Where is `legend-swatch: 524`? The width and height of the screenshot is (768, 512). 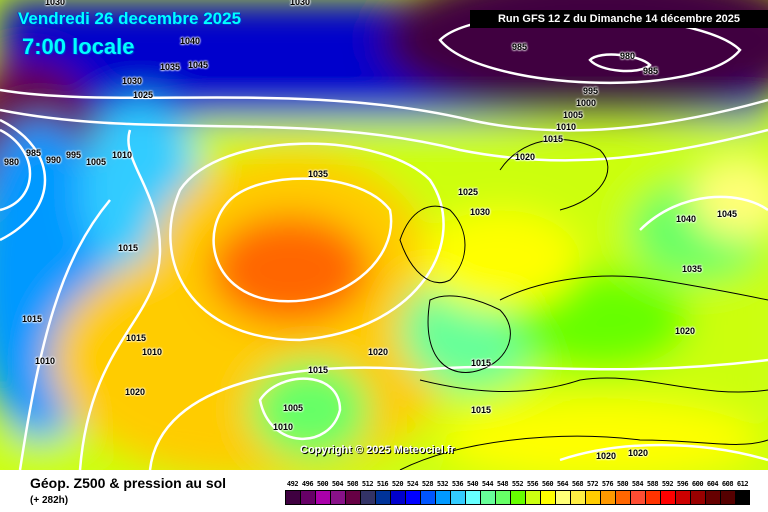
legend-swatch: 524 is located at coordinates (412, 492).